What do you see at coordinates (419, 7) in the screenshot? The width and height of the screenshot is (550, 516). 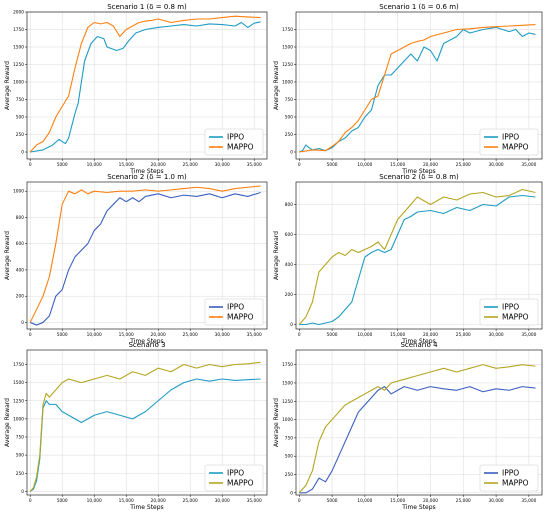 I see `chart-title: Scenario 1 (δ = 0.6 m)` at bounding box center [419, 7].